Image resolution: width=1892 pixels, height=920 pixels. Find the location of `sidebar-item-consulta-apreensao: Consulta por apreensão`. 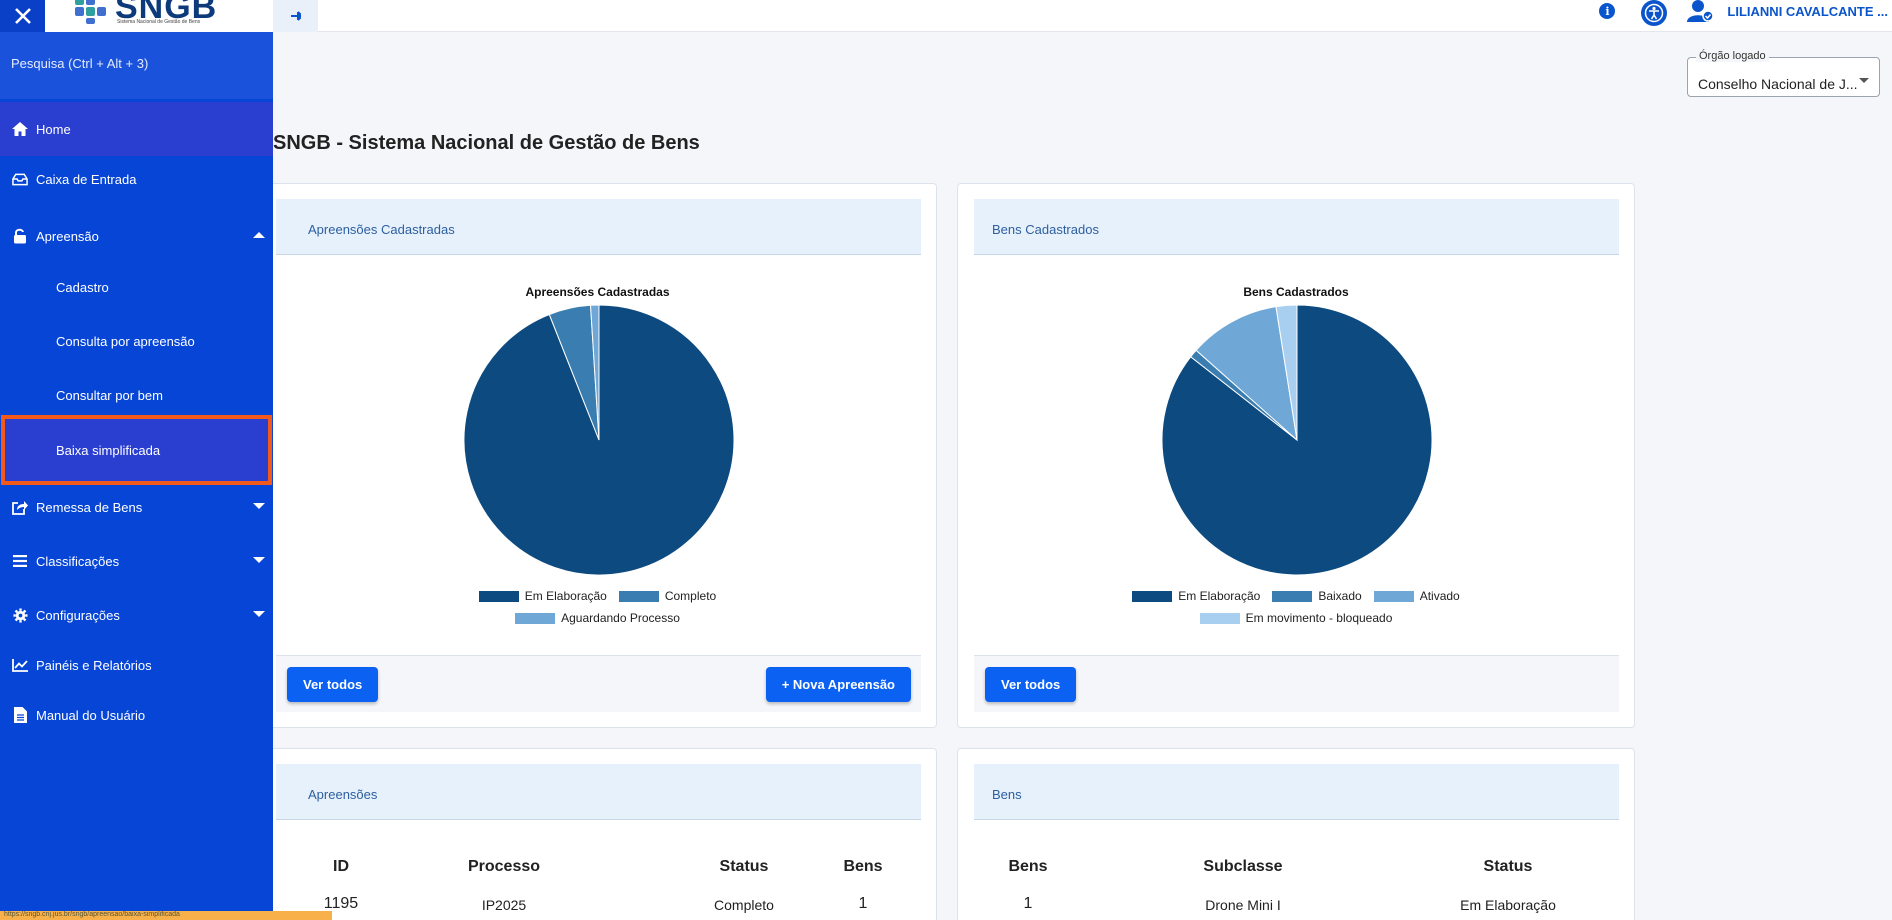

sidebar-item-consulta-apreensao: Consulta por apreensão is located at coordinates (125, 341).